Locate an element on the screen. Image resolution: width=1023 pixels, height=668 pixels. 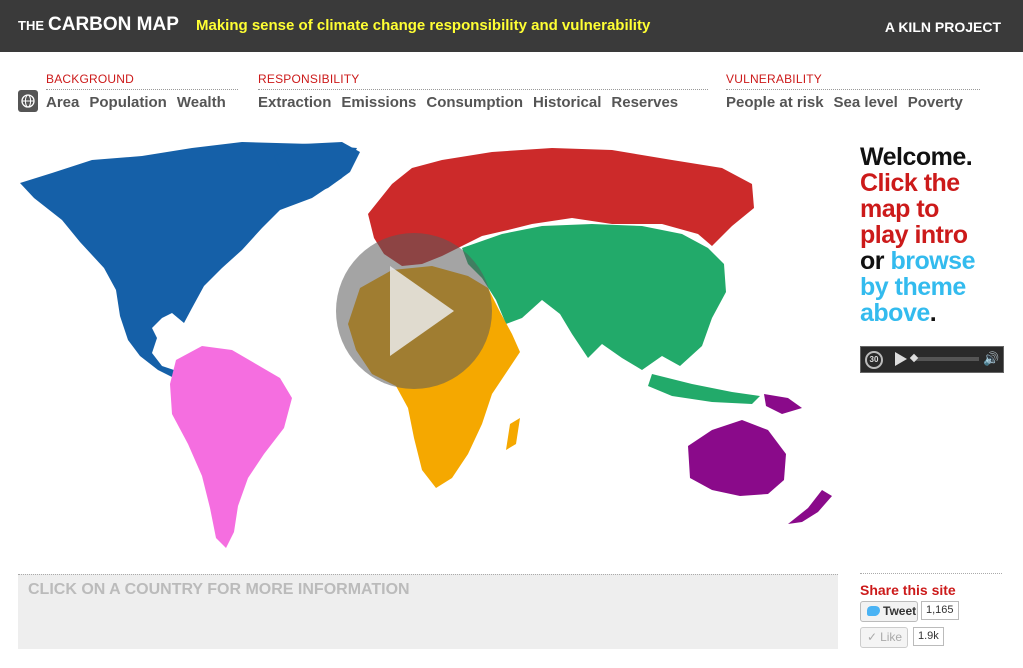
nav-item-historical: Historical is located at coordinates (567, 102).